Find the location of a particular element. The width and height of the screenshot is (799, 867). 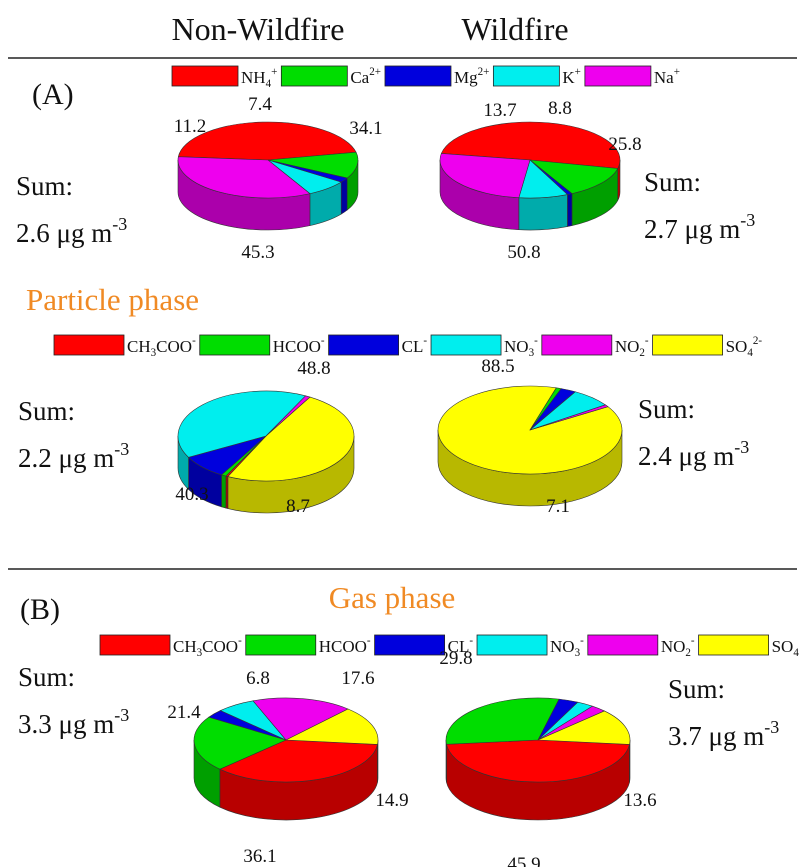

pie-data-label: 8.8 is located at coordinates (560, 108).